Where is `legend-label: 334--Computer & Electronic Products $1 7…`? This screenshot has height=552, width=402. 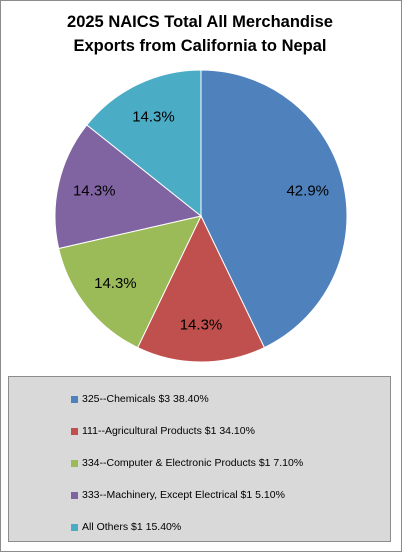 legend-label: 334--Computer & Electronic Products $1 7… is located at coordinates (193, 463).